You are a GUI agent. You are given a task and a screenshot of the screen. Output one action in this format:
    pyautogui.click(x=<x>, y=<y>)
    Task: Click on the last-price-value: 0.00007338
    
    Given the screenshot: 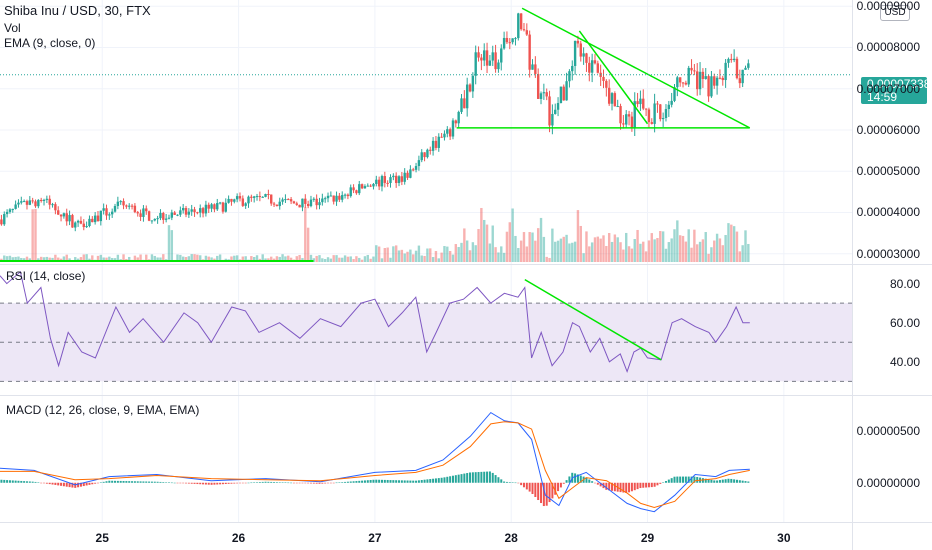 What is the action you would take?
    pyautogui.click(x=899, y=84)
    